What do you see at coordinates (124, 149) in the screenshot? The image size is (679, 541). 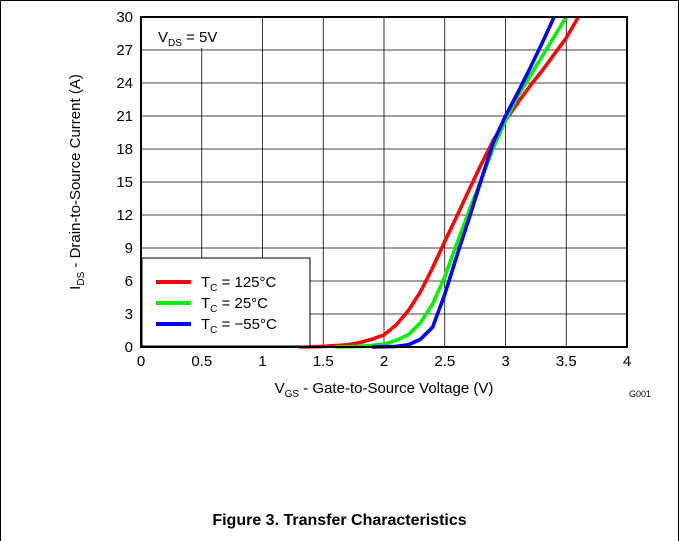 I see `y-tick-label: 18` at bounding box center [124, 149].